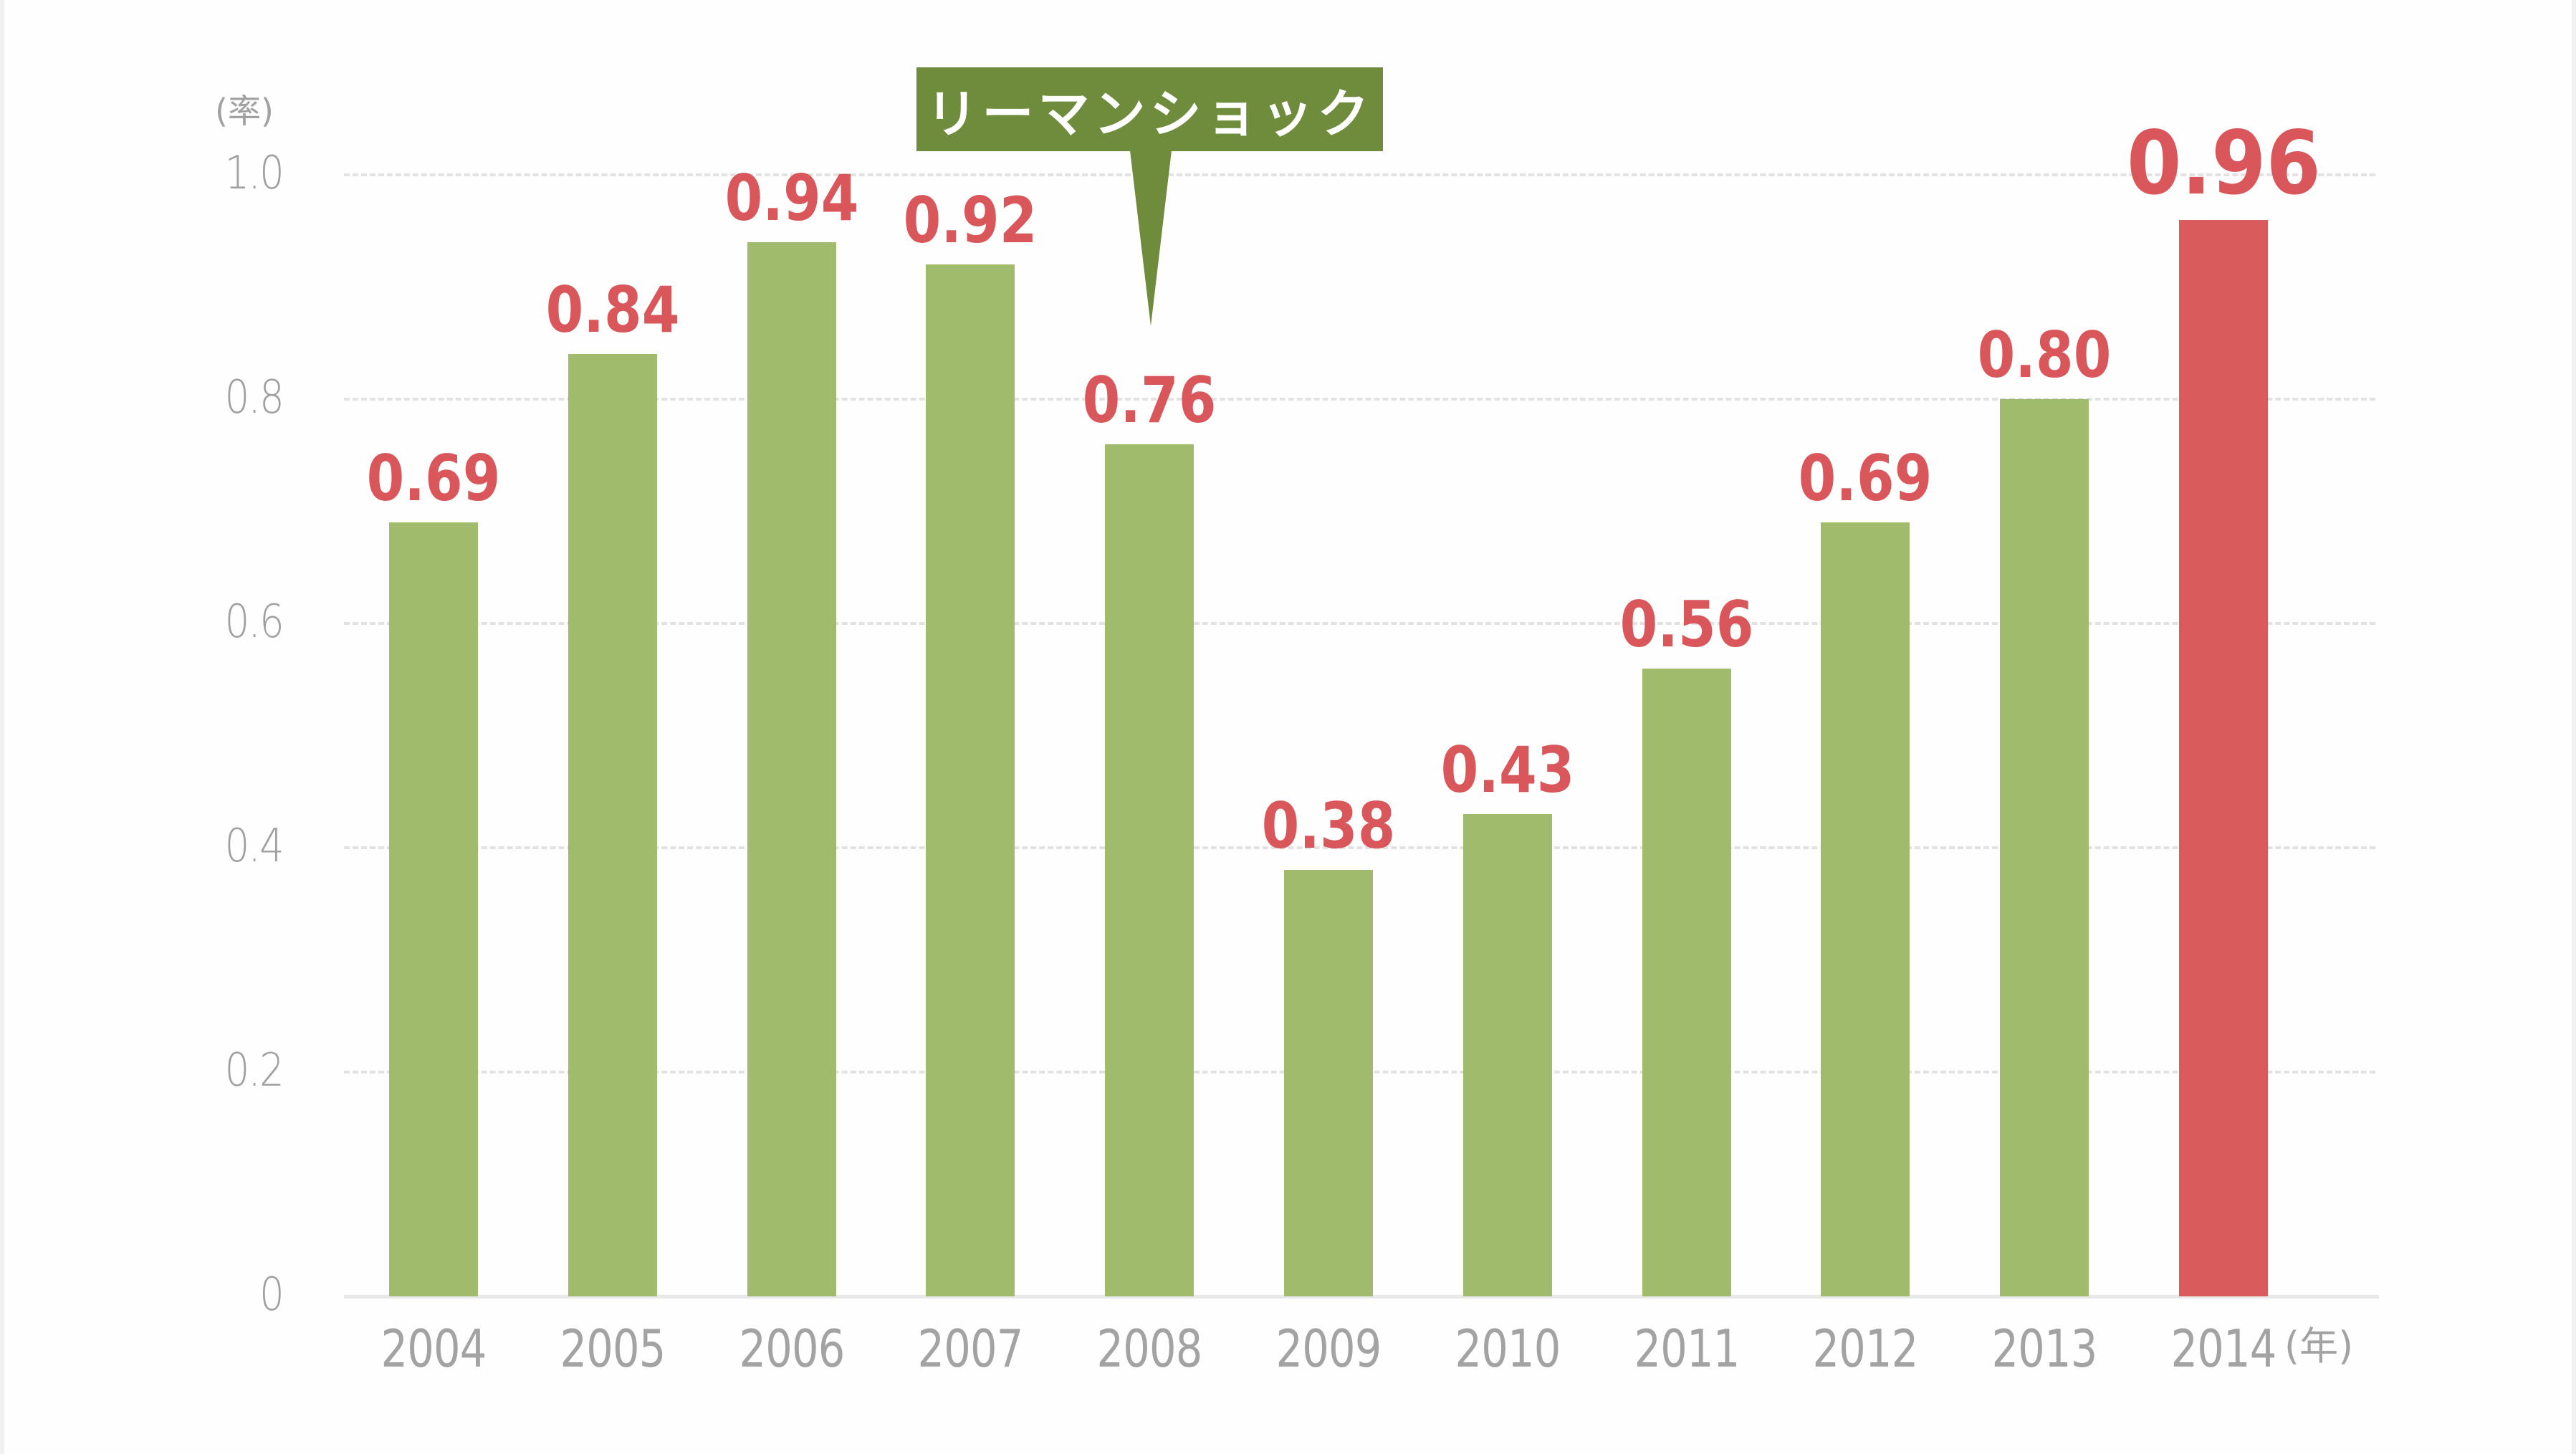  Describe the element at coordinates (271, 1294) in the screenshot. I see `y-tick-label: 0` at that location.